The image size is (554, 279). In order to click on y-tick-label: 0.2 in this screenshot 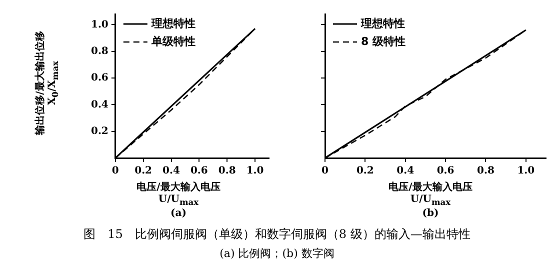, I will do `click(99, 131)`.